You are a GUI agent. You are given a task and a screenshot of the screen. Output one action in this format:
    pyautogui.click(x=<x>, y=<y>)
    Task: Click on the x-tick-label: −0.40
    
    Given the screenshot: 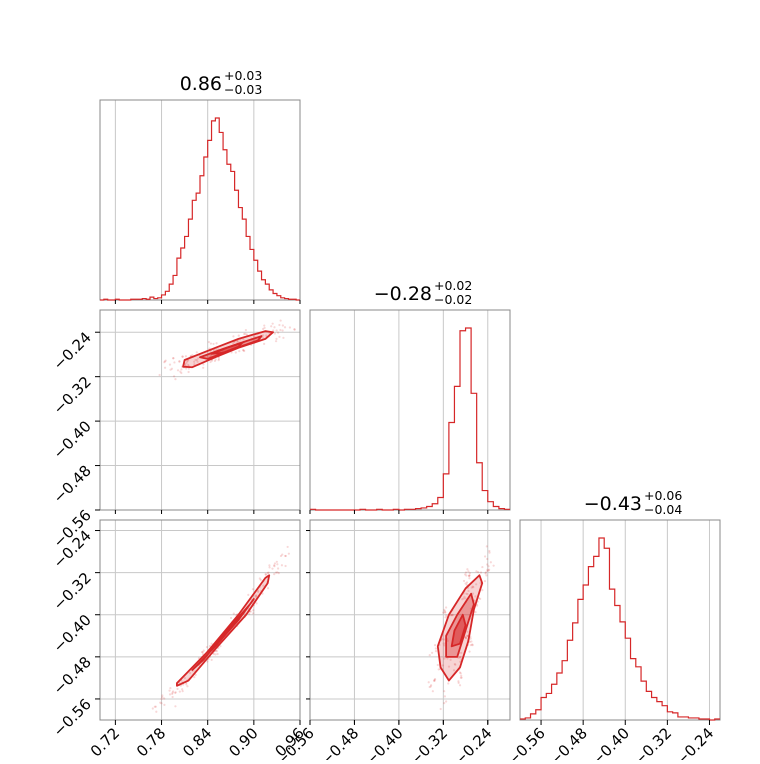 What is the action you would take?
    pyautogui.click(x=610, y=742)
    